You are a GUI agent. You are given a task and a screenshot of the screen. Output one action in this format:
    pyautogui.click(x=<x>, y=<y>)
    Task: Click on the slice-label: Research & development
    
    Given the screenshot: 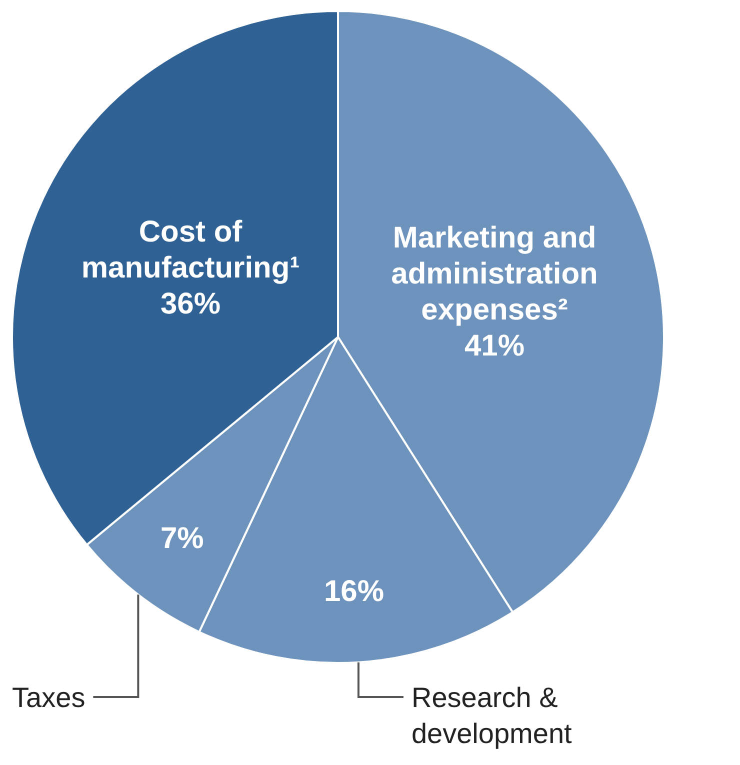 What is the action you would take?
    pyautogui.click(x=491, y=715)
    